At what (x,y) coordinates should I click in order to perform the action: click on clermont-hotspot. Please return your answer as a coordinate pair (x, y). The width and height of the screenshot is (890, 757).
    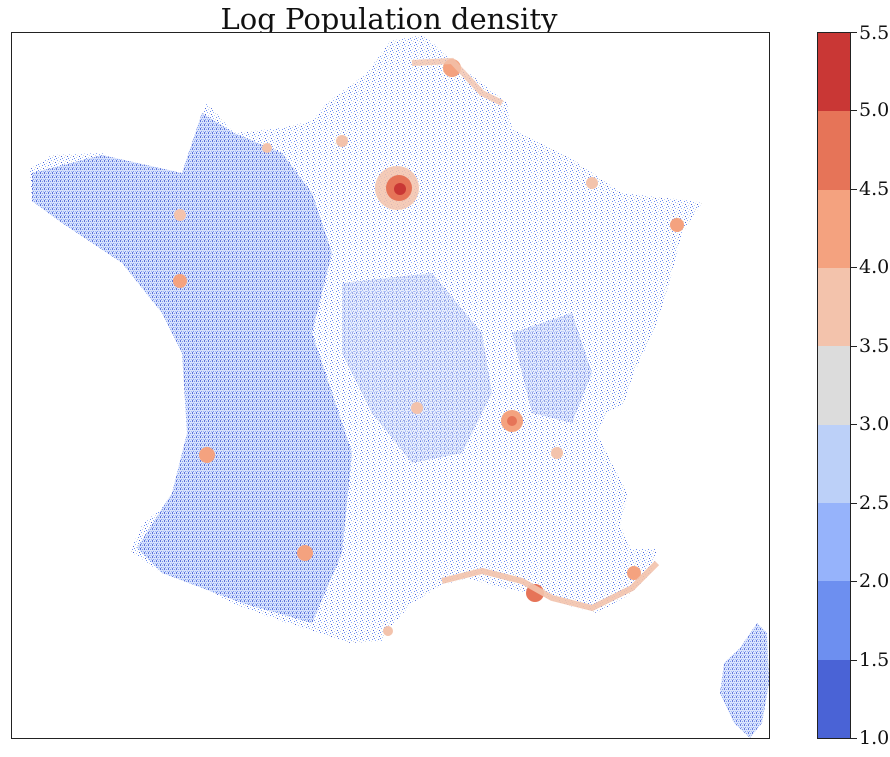
    Looking at the image, I should click on (417, 408).